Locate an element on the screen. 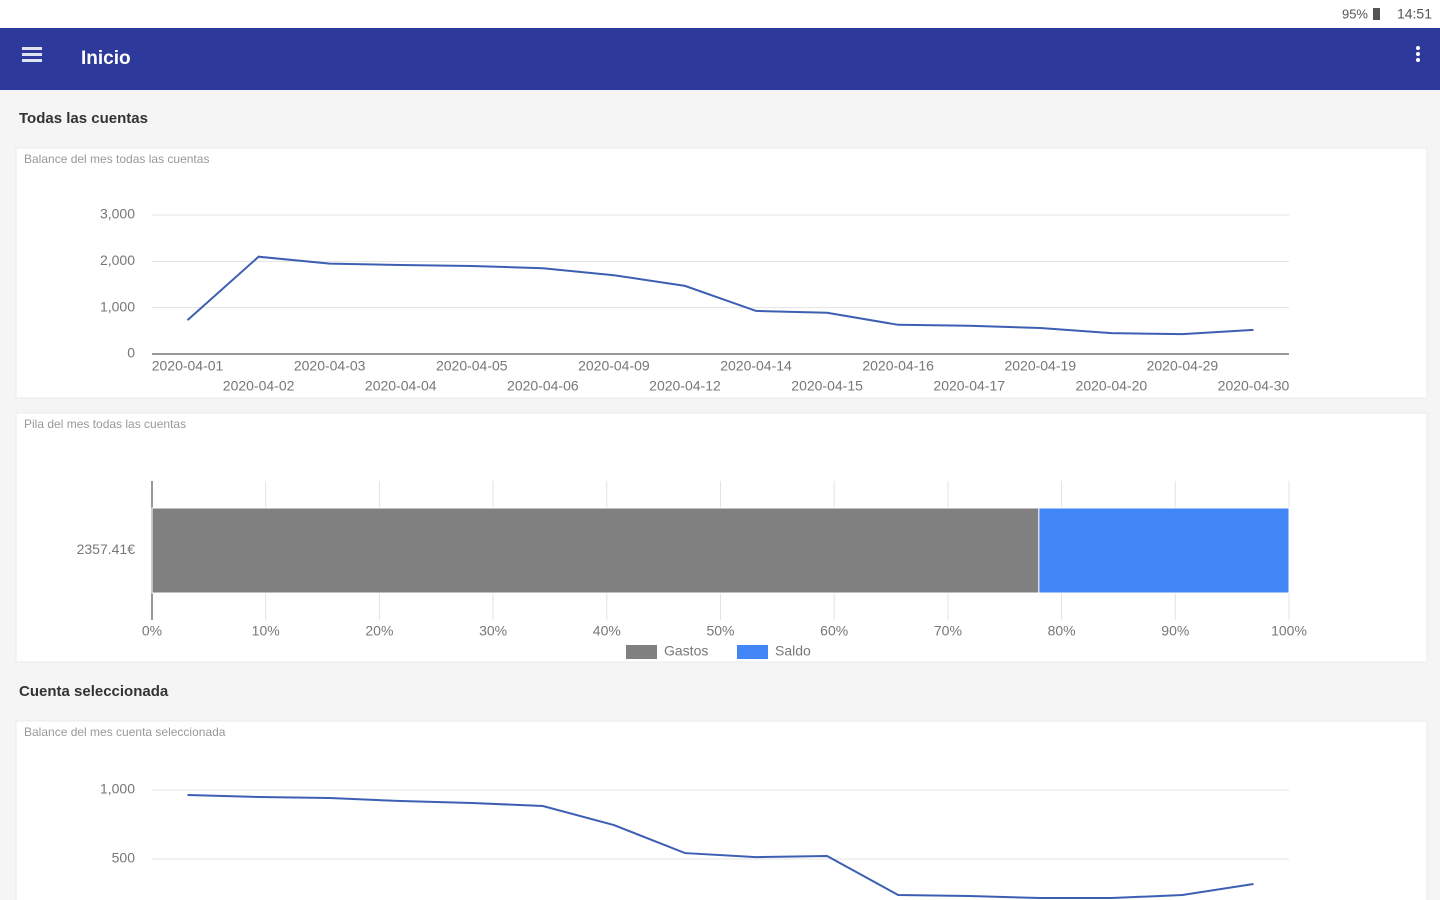  x-tick-label: 10% is located at coordinates (266, 631).